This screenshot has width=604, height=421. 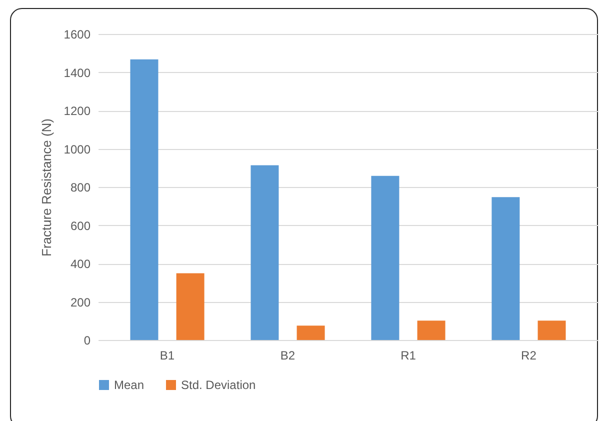 I want to click on x-tick-label: B1, so click(x=167, y=355).